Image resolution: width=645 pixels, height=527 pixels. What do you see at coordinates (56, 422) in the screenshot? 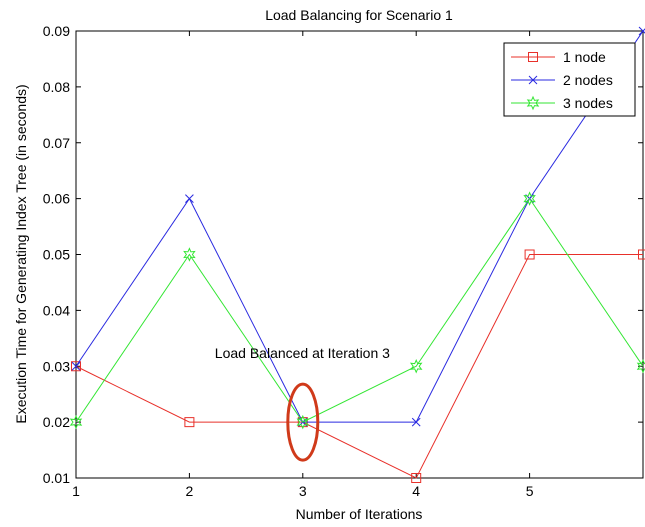
I see `y-tick-label: 0.02` at bounding box center [56, 422].